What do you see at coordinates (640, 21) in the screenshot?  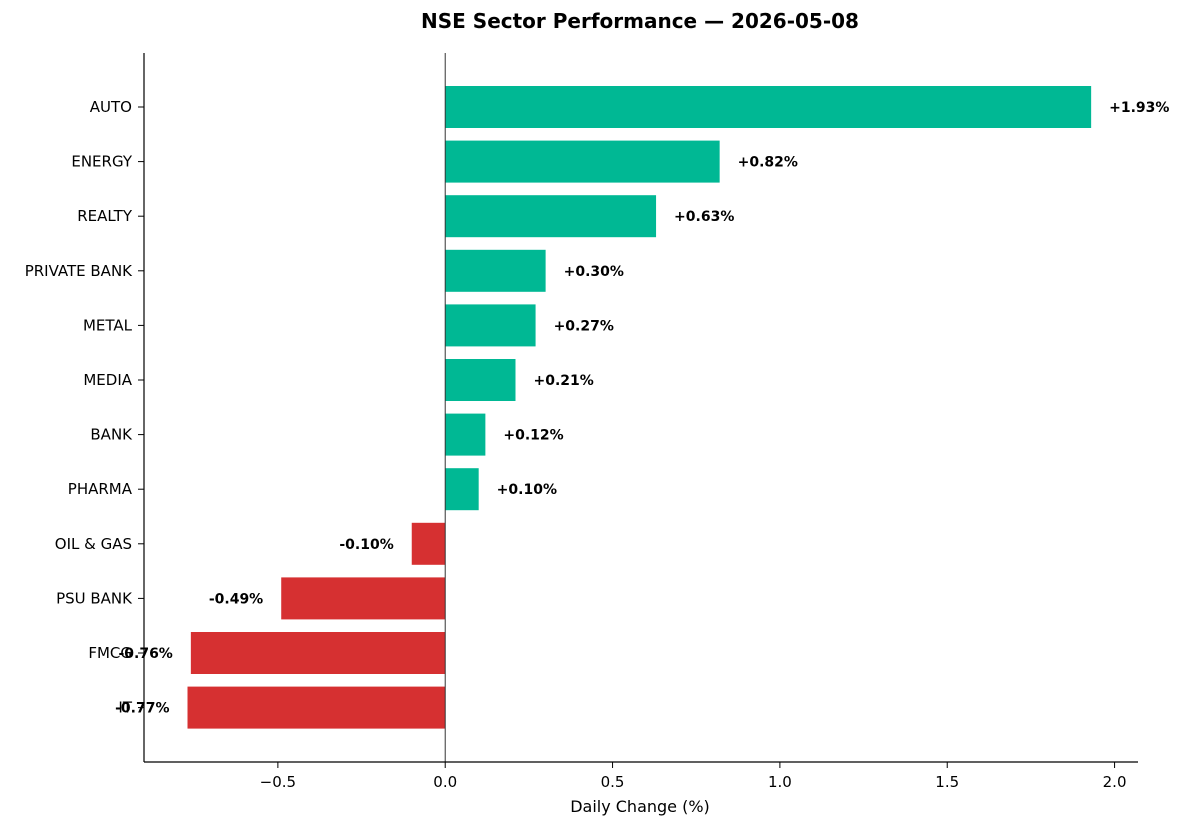 I see `chart-title: NSE Sector Performance — 2026-05-08` at bounding box center [640, 21].